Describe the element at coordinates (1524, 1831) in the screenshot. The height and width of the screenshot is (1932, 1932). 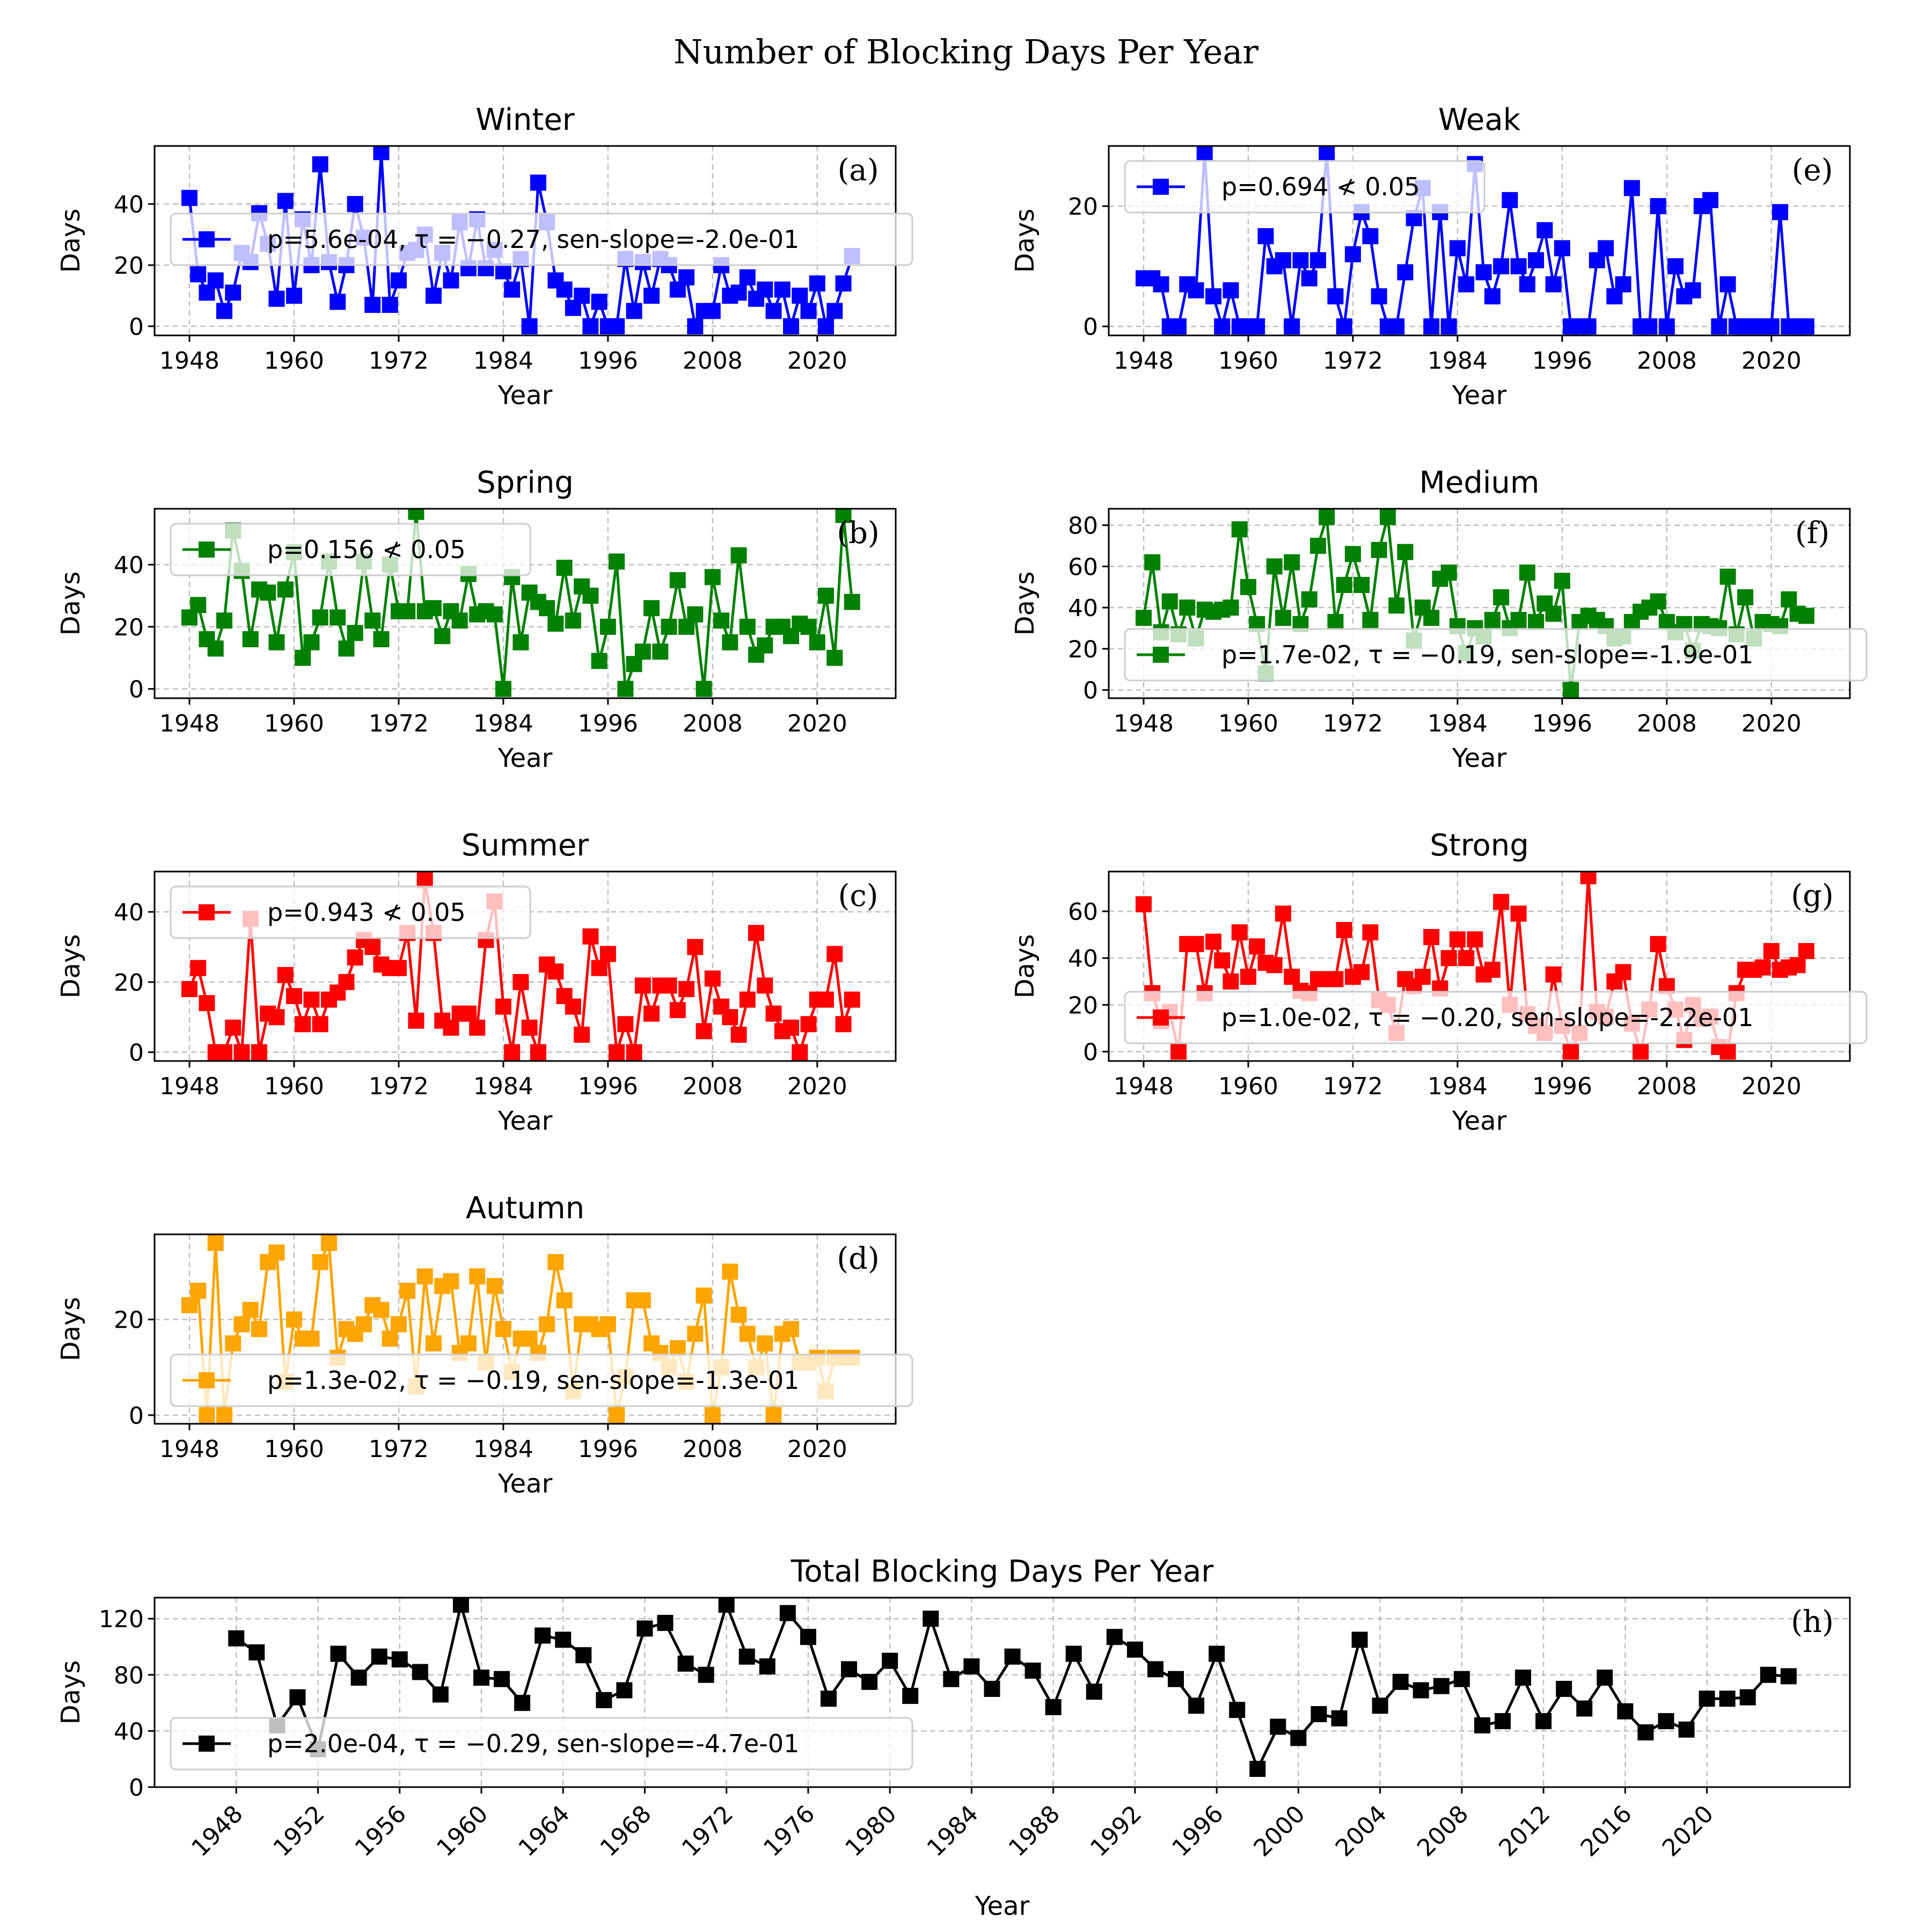
I see `x-tick-label: 2012` at that location.